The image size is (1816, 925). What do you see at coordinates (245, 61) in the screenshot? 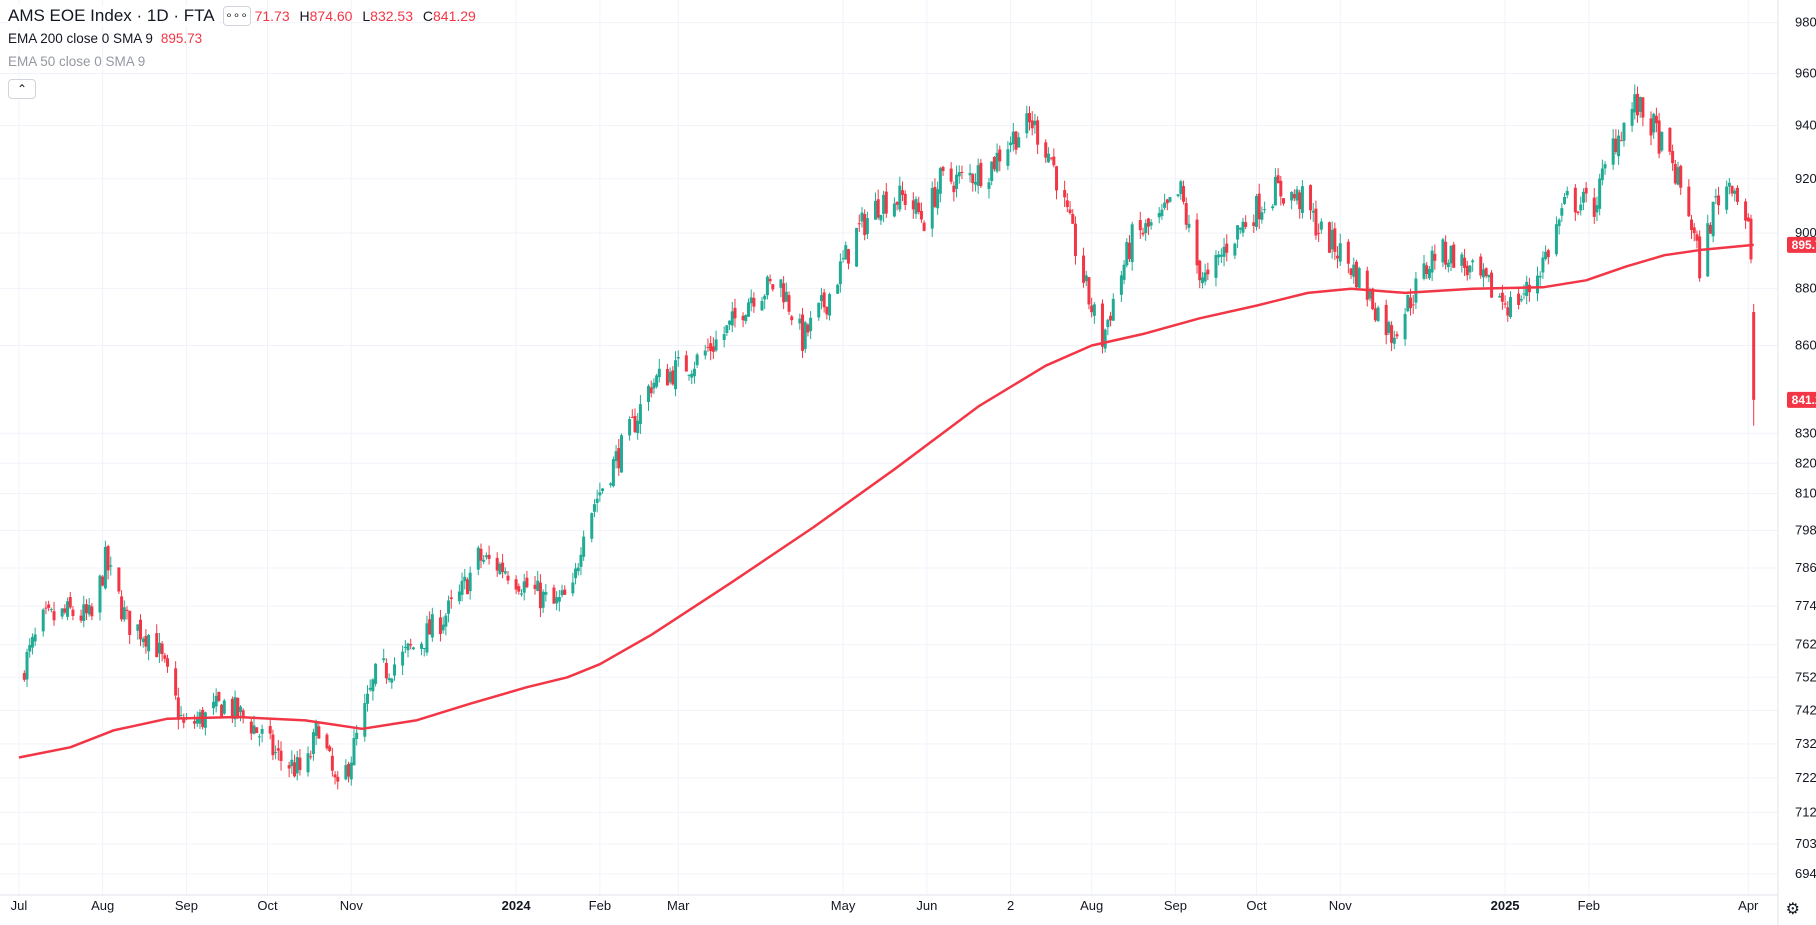
I see `ema-50-legend: EMA 50 close 0 SMA 9` at bounding box center [245, 61].